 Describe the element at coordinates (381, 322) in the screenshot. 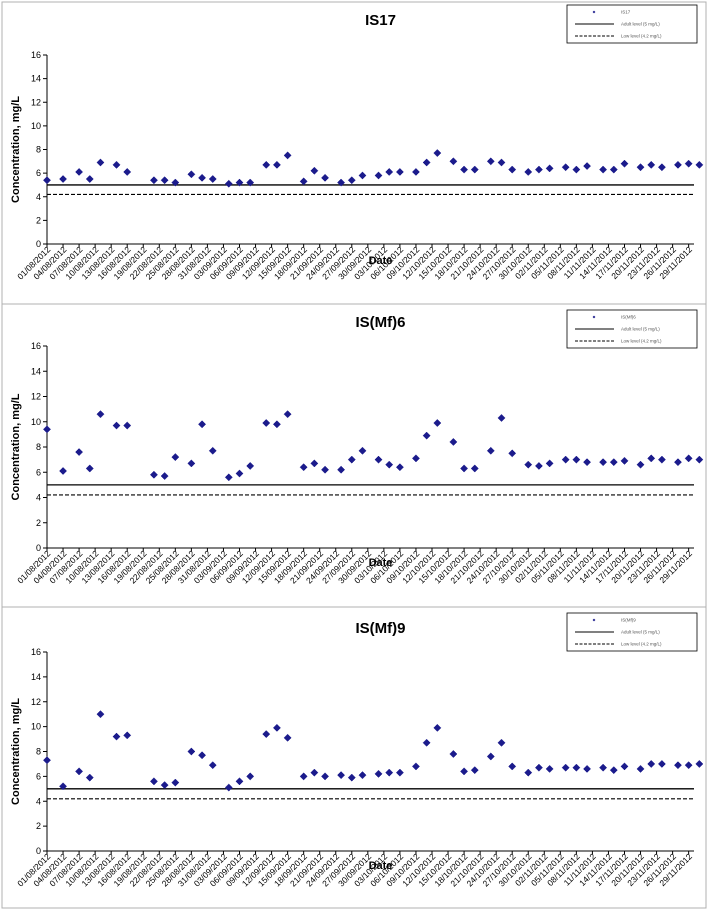

I see `chart-title: IS(Mf)6` at that location.